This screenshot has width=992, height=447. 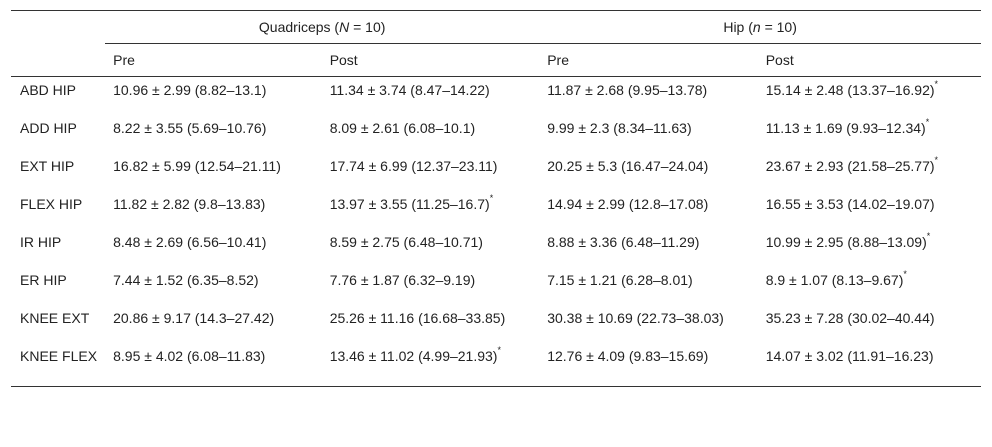 What do you see at coordinates (850, 165) in the screenshot?
I see `cell-value: 23.67 ± 2.93 (21.58–25.77)` at bounding box center [850, 165].